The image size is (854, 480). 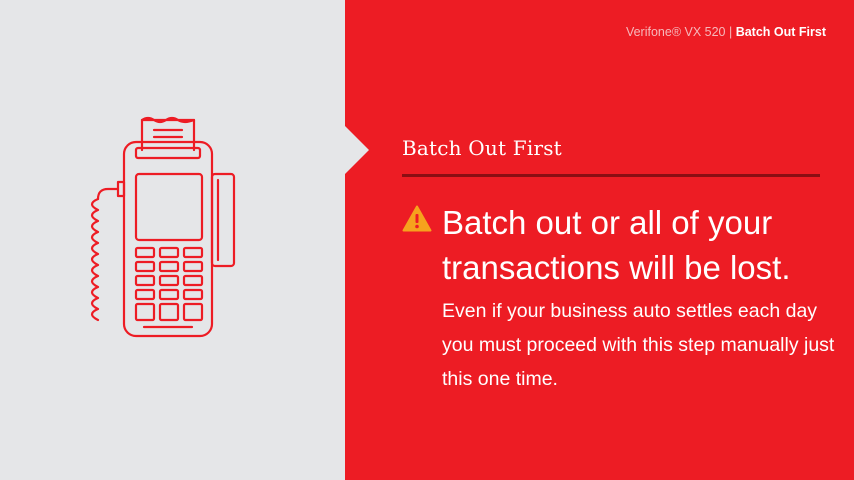 What do you see at coordinates (780, 32) in the screenshot?
I see `breadcrumb-current: Batch Out First` at bounding box center [780, 32].